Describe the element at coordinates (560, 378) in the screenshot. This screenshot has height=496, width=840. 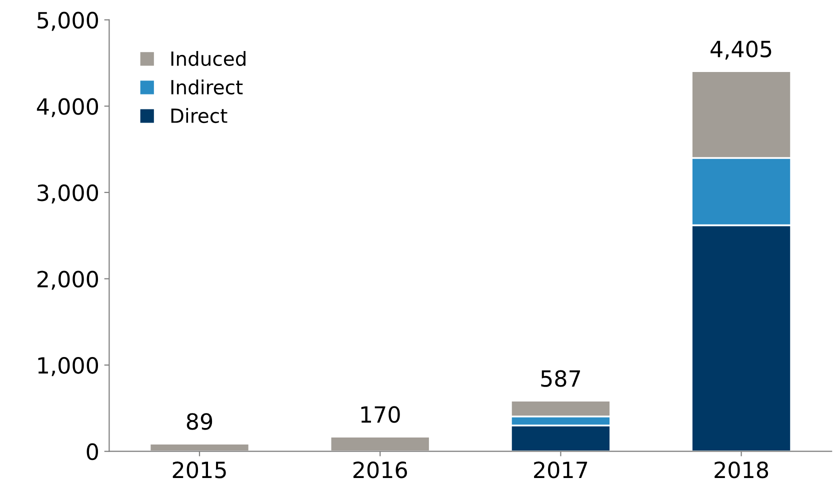
I see `total-label: 587` at that location.